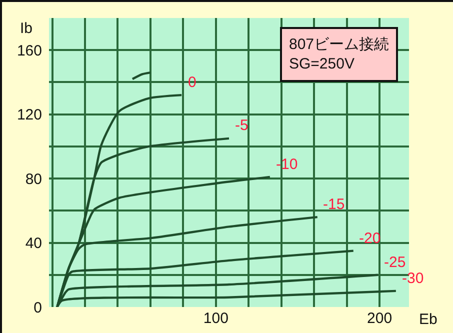 The height and width of the screenshot is (333, 453). I want to click on y-tick-label: 40, so click(33, 243).